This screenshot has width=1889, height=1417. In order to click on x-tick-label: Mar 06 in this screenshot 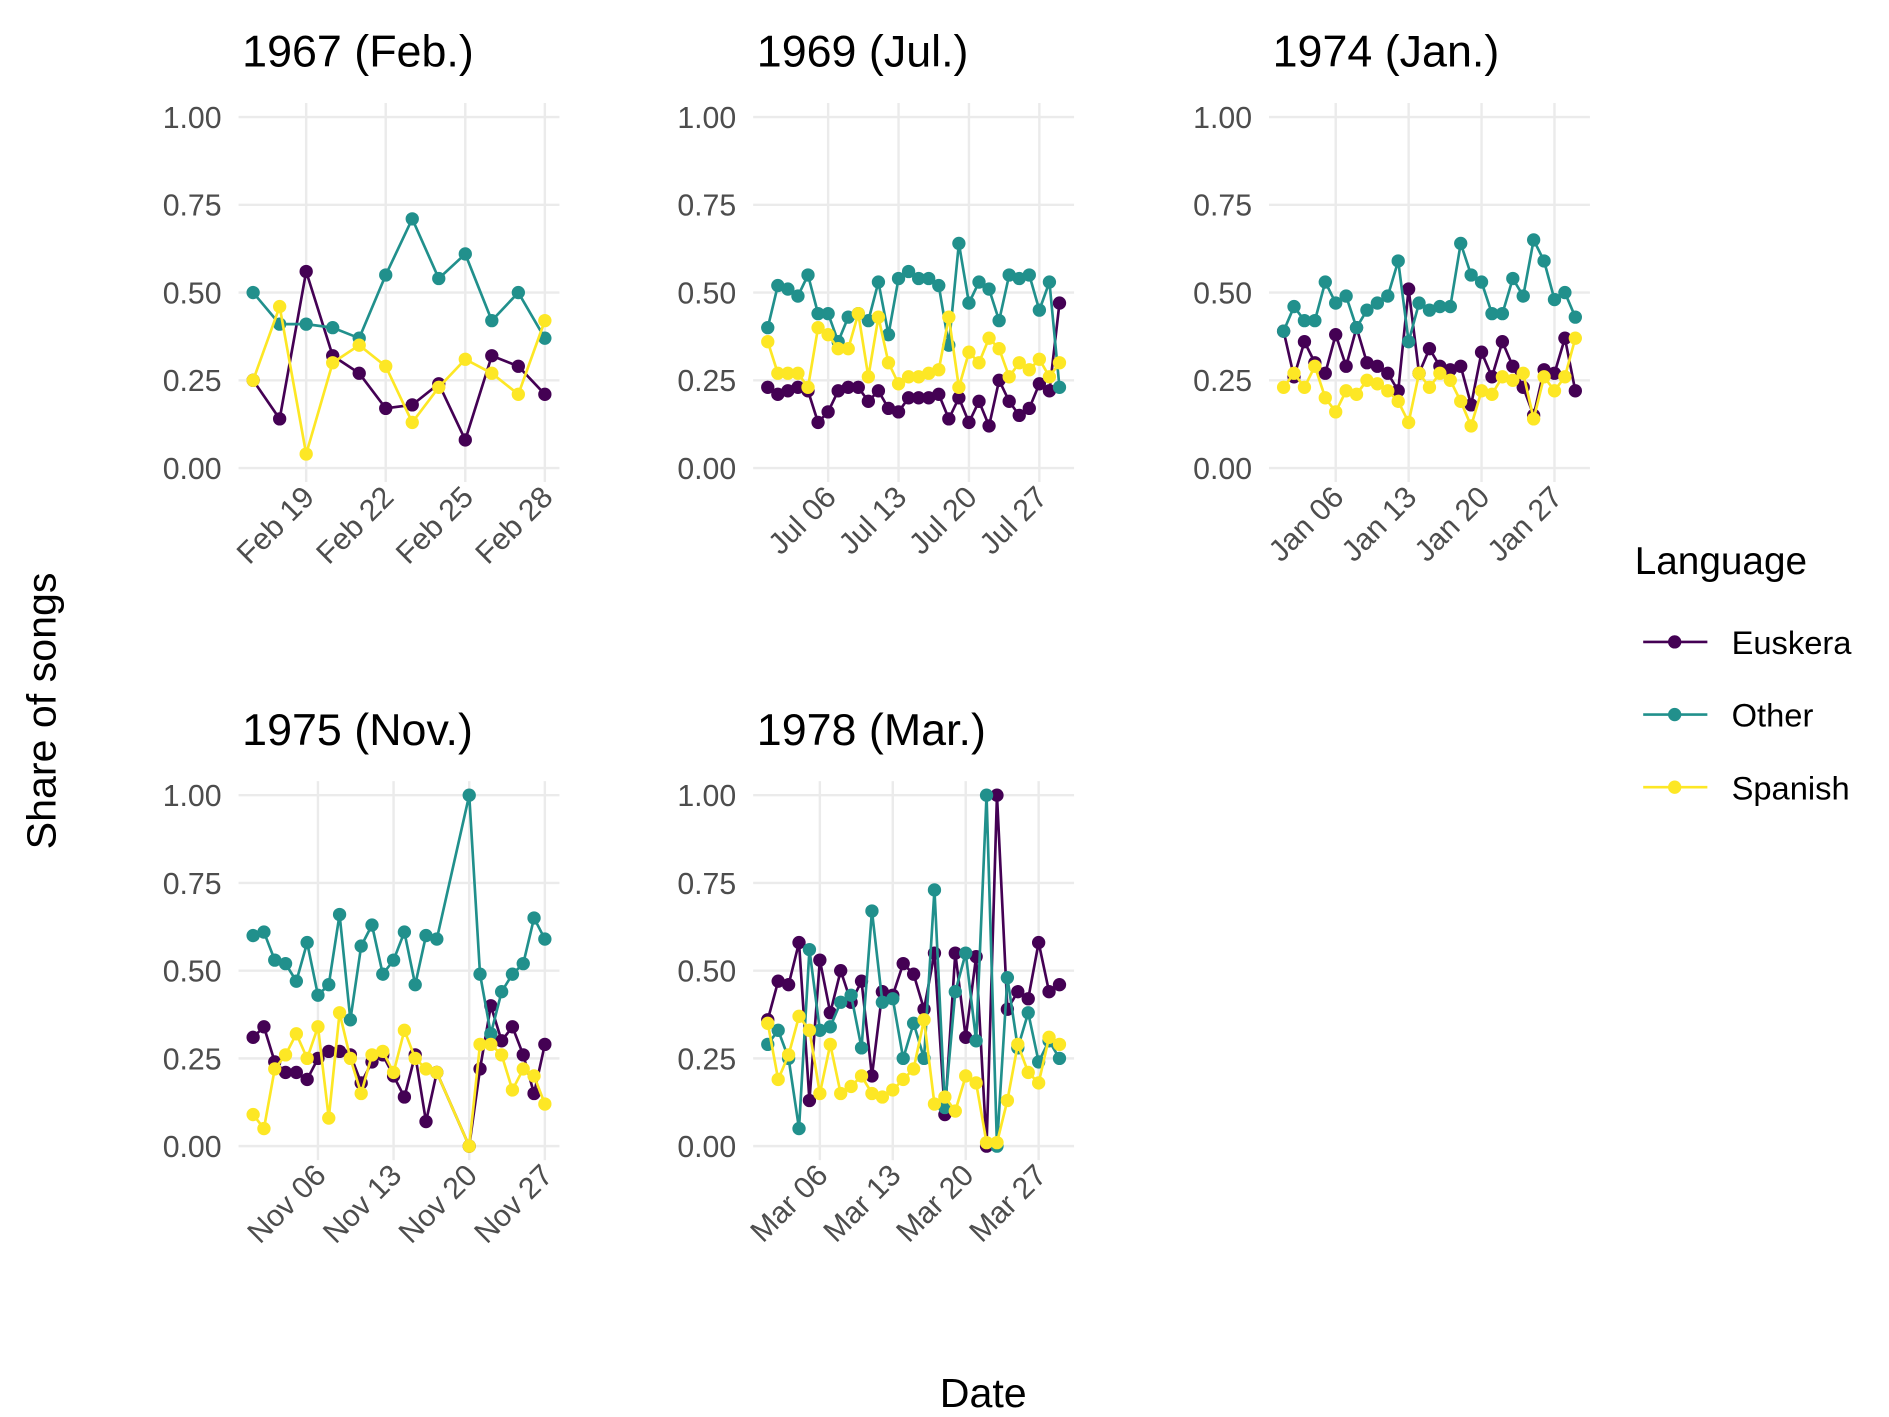, I will do `click(790, 1204)`.